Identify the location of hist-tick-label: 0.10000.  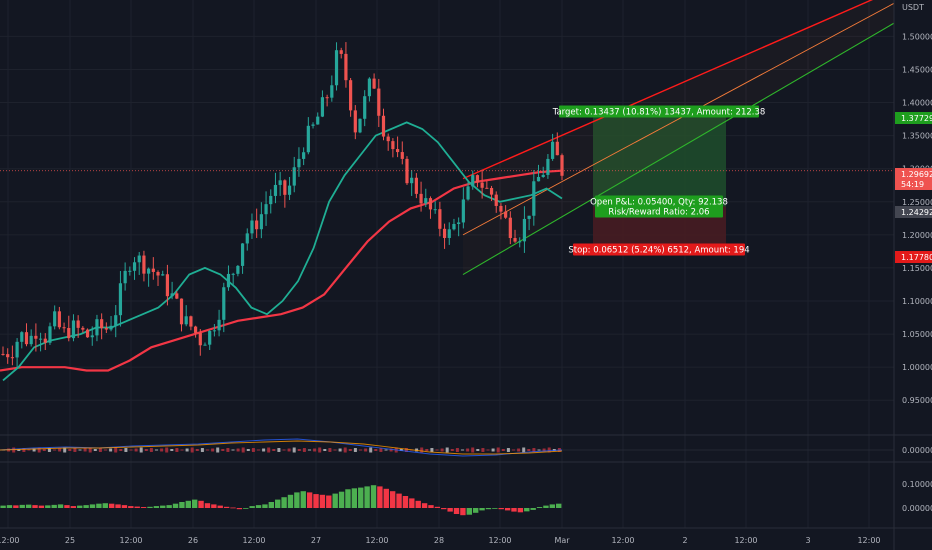
(917, 484).